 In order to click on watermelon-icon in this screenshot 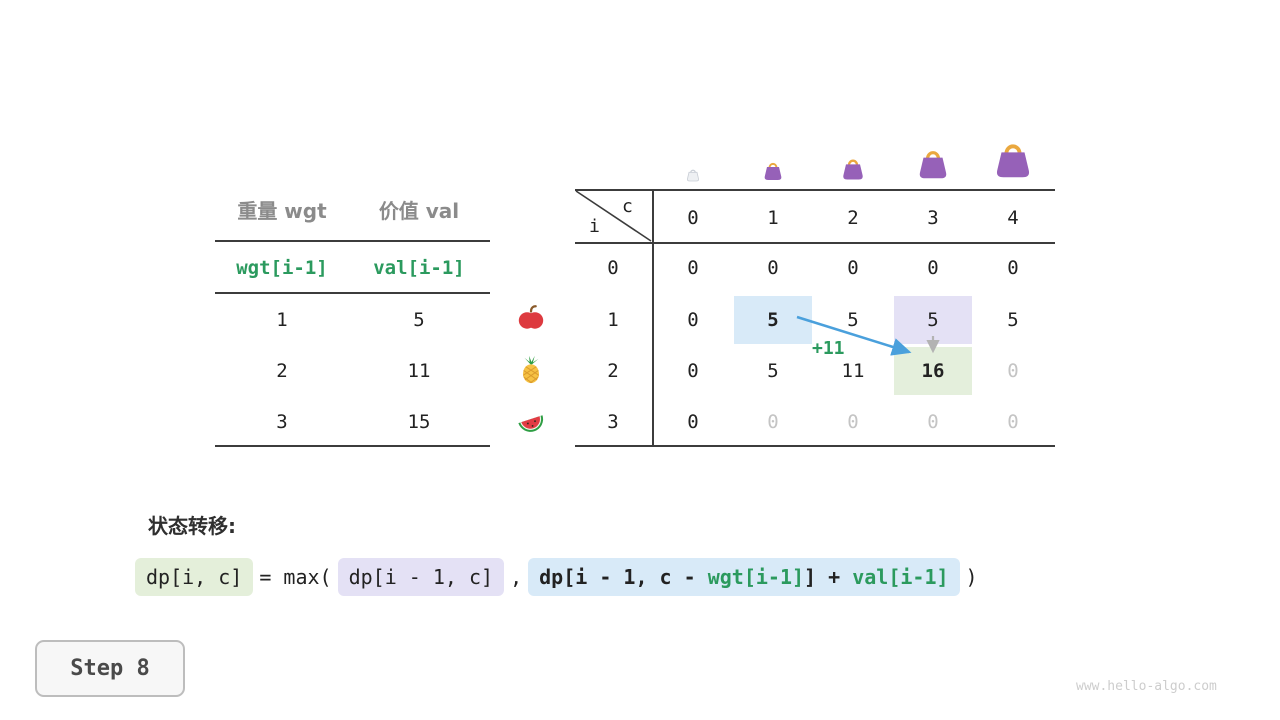, I will do `click(531, 421)`.